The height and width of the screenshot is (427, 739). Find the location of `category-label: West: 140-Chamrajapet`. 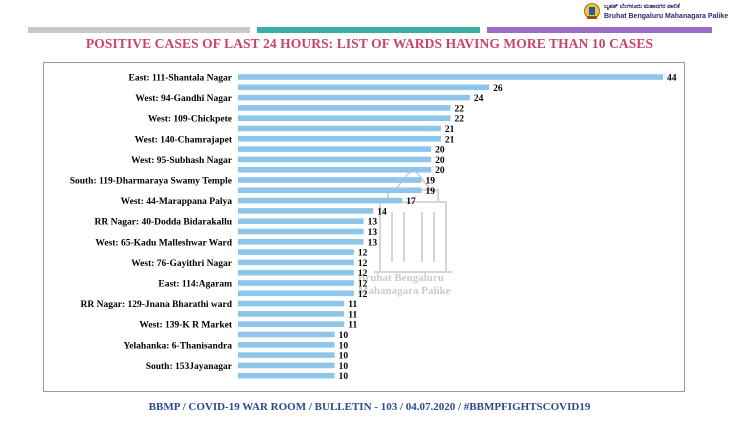

category-label: West: 140-Chamrajapet is located at coordinates (184, 140).